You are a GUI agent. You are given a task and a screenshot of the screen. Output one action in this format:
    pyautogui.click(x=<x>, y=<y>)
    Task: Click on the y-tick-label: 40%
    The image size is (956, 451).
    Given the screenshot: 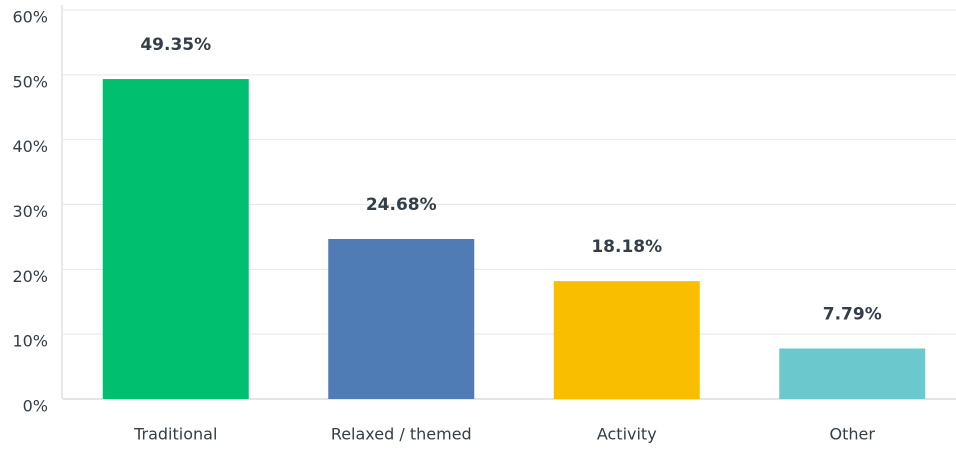 What is the action you would take?
    pyautogui.click(x=30, y=146)
    